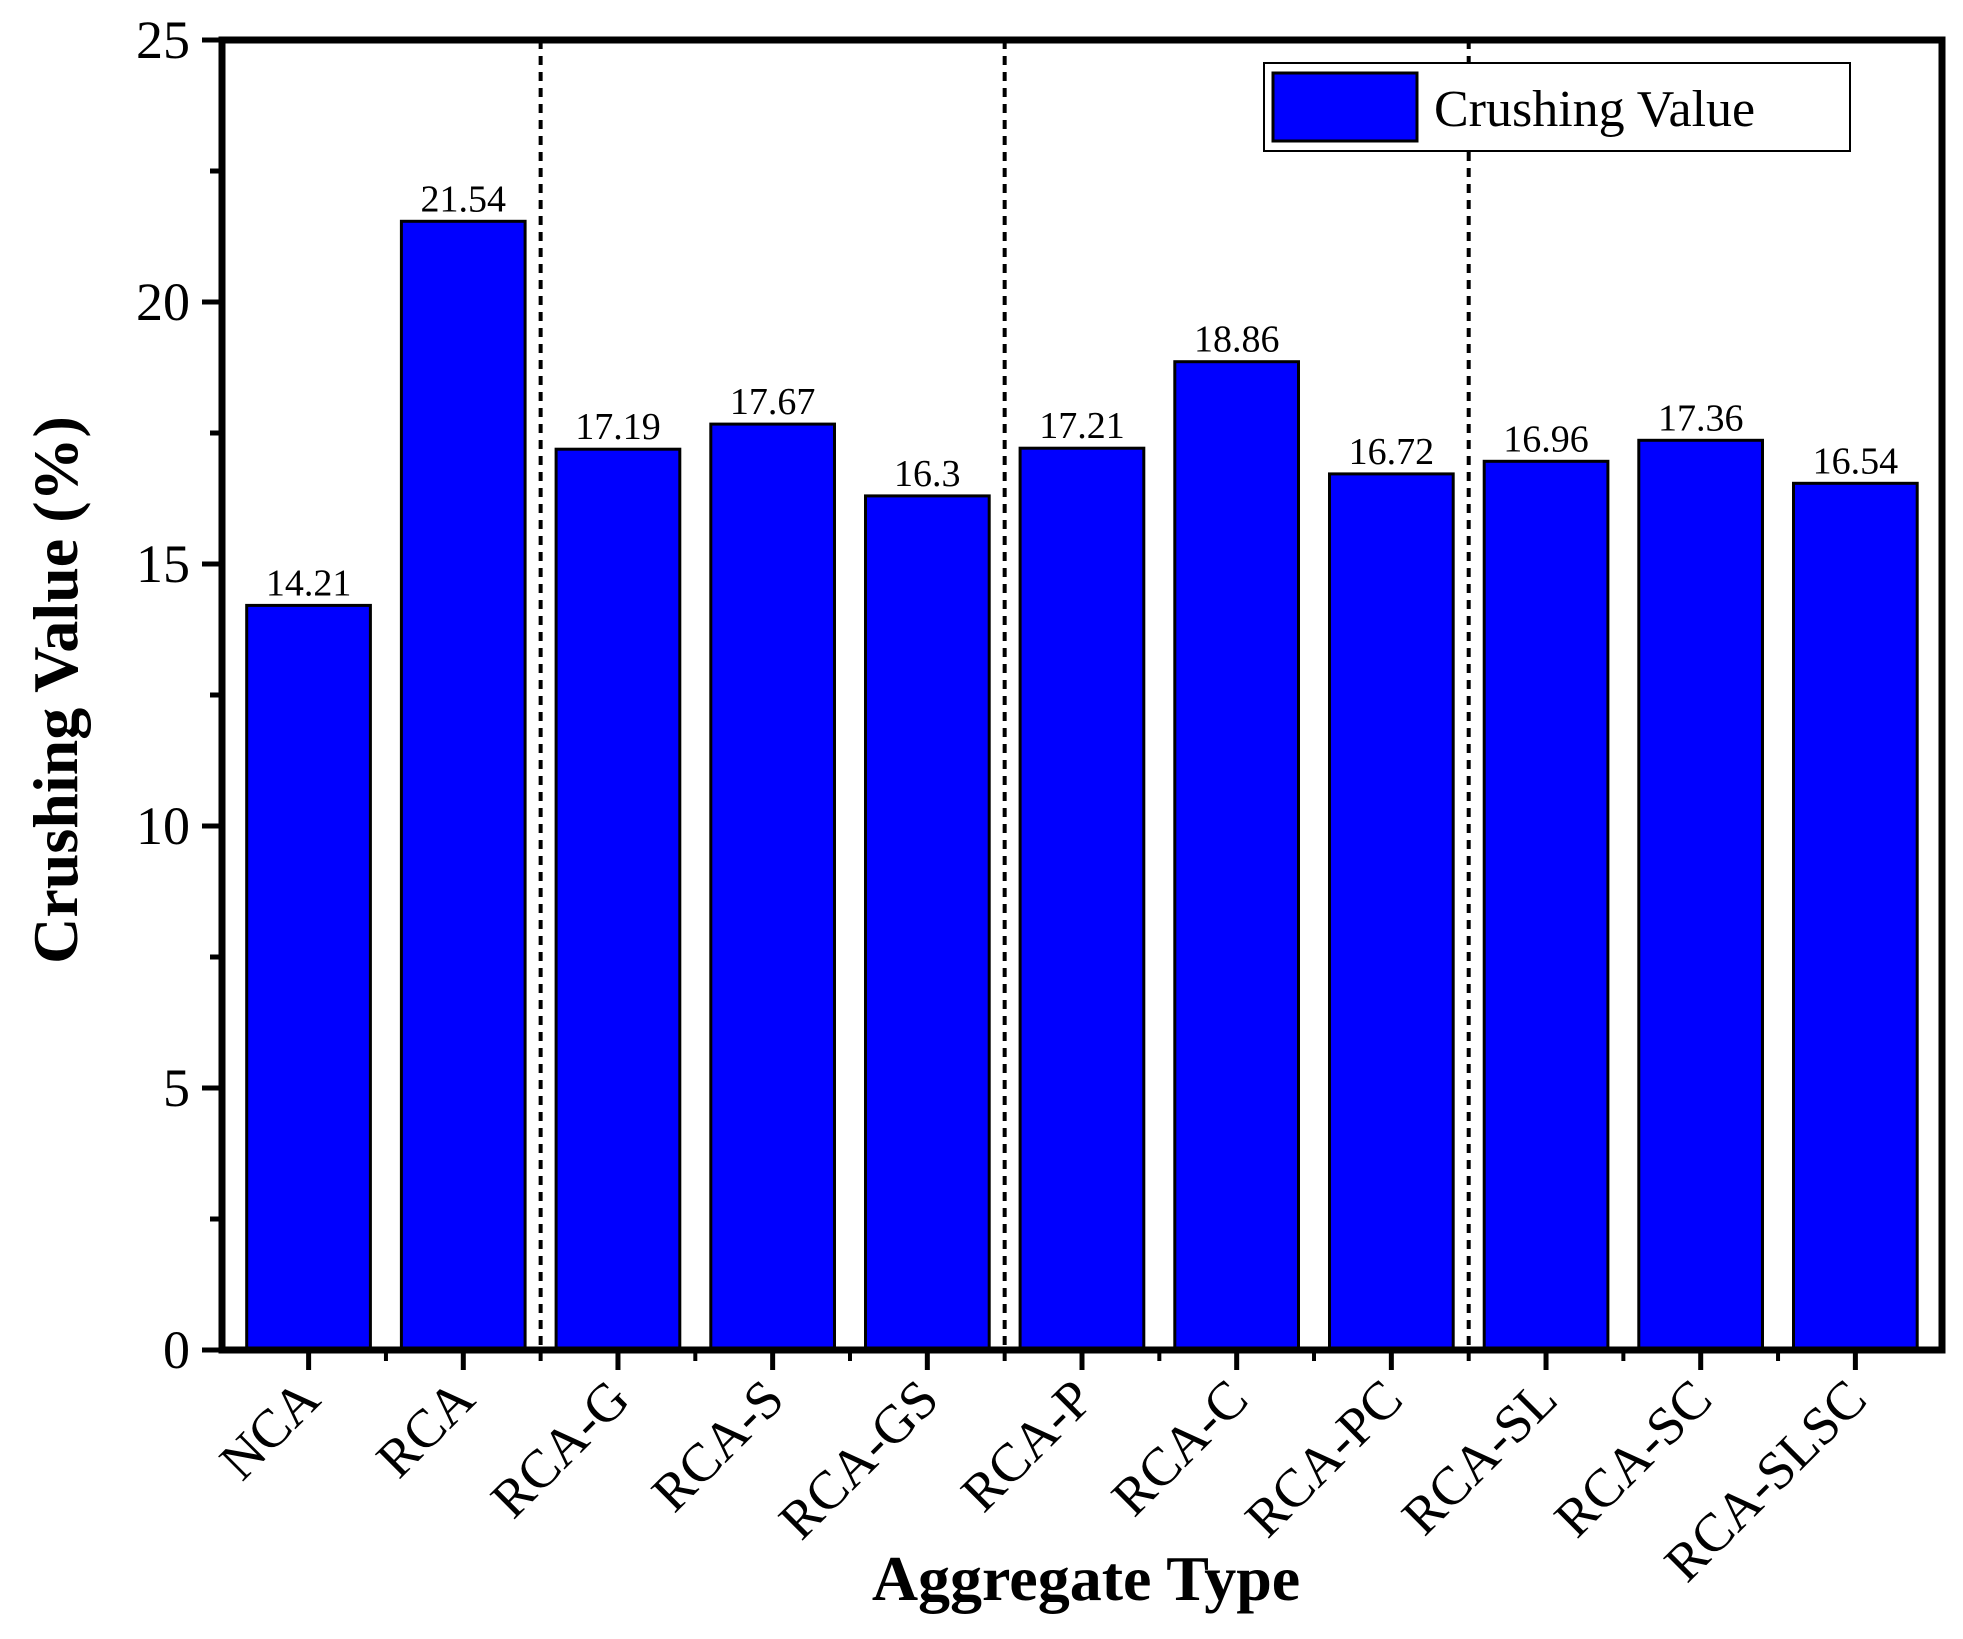 This screenshot has width=1963, height=1639. Describe the element at coordinates (176, 1088) in the screenshot. I see `y-tick-label: 5` at that location.